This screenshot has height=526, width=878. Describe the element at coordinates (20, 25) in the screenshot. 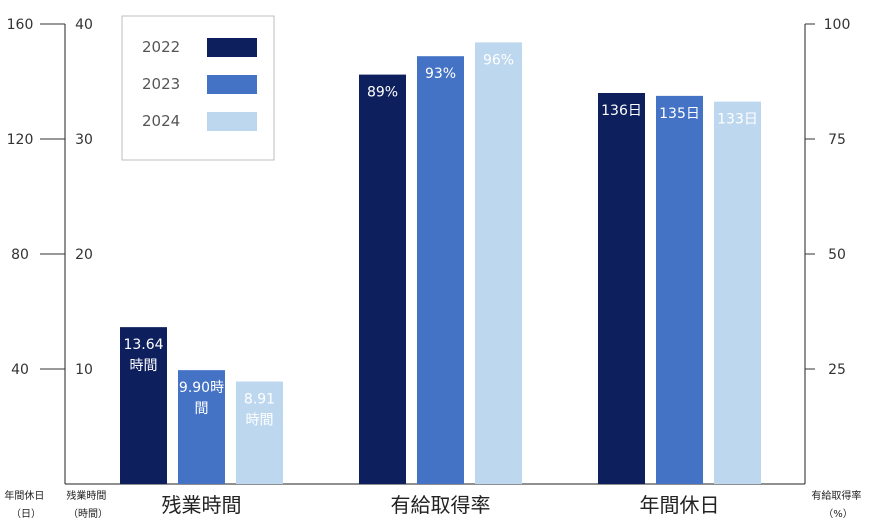

I see `holidays-tick-label: 160` at that location.